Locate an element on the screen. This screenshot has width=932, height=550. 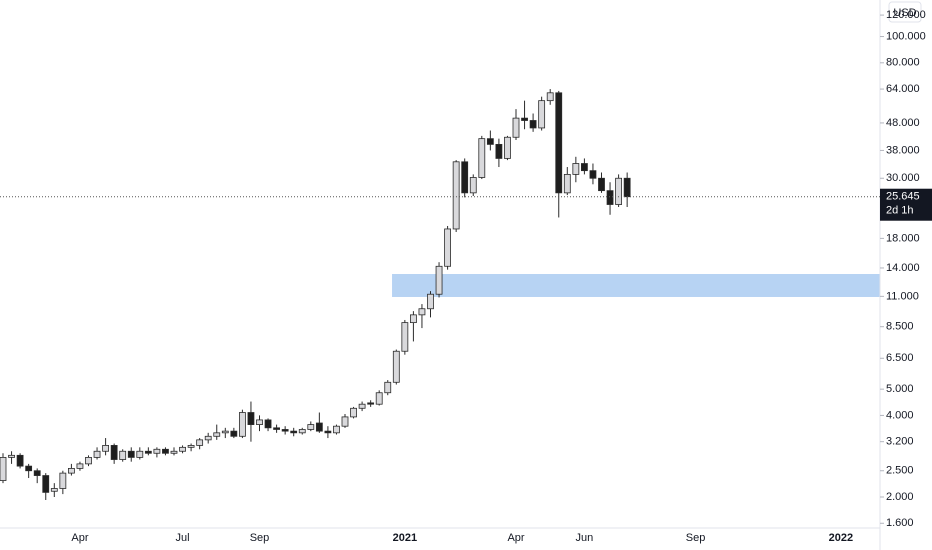
y-tick-label: 64.000 is located at coordinates (903, 89).